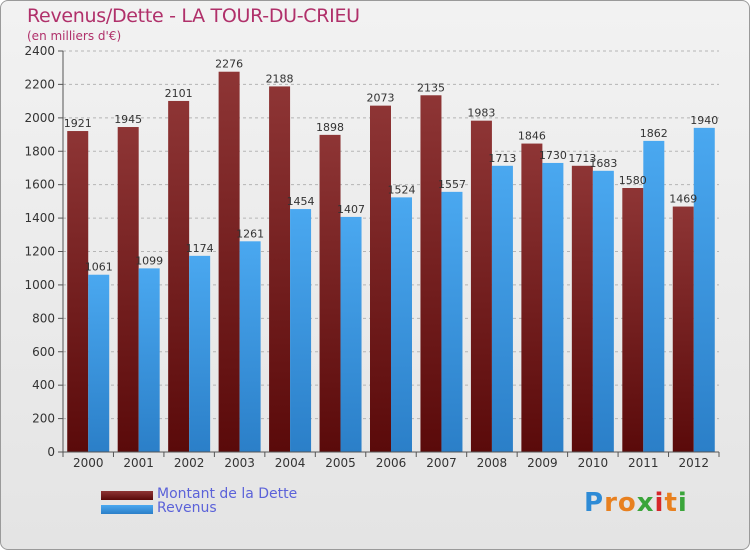 The image size is (750, 550). What do you see at coordinates (301, 201) in the screenshot?
I see `revenus-value-label: 1454` at bounding box center [301, 201].